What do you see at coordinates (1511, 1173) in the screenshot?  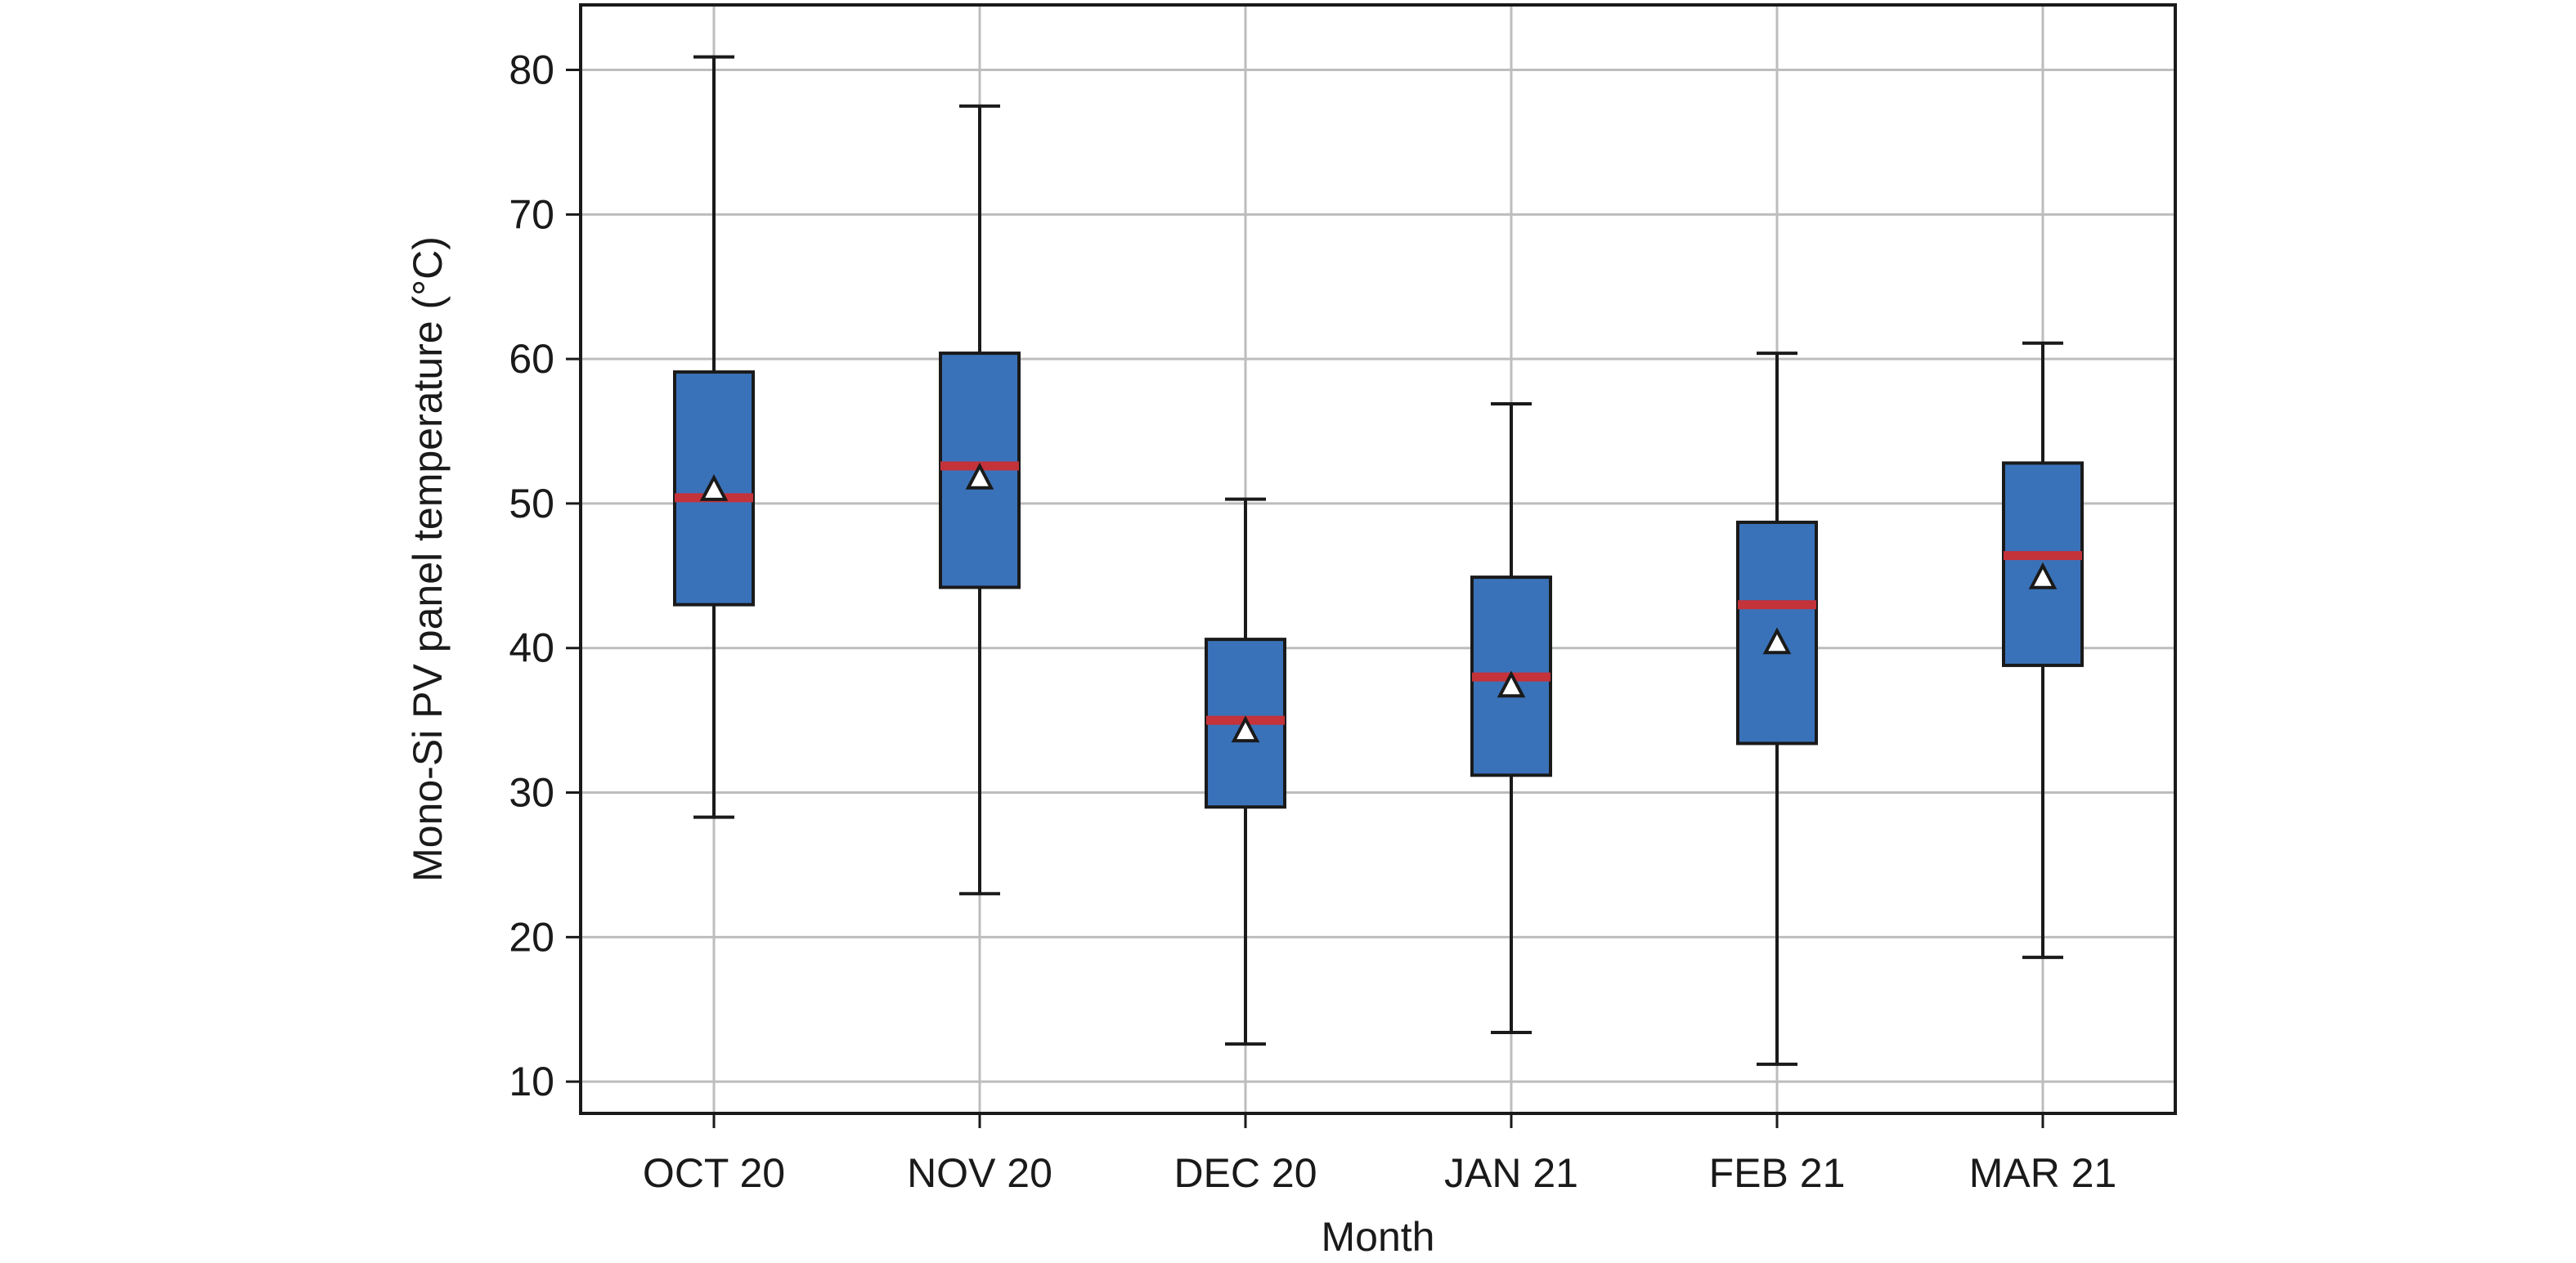 I see `x-tick-label: JAN 21` at bounding box center [1511, 1173].